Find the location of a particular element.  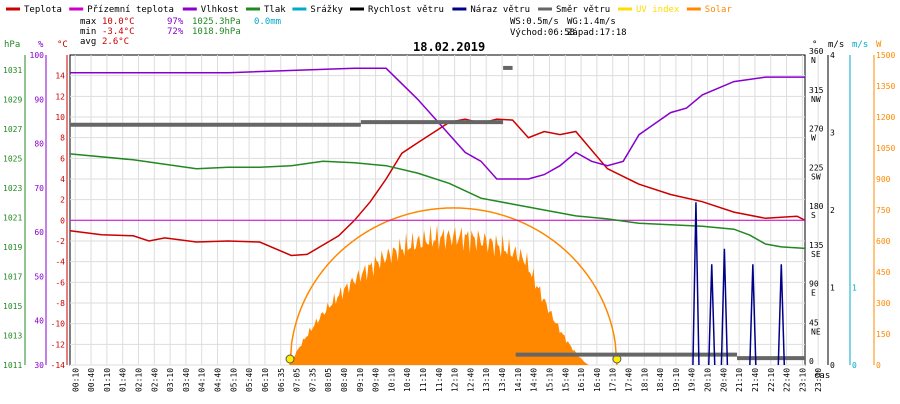

direction-tick-label: 225 is located at coordinates (816, 167).